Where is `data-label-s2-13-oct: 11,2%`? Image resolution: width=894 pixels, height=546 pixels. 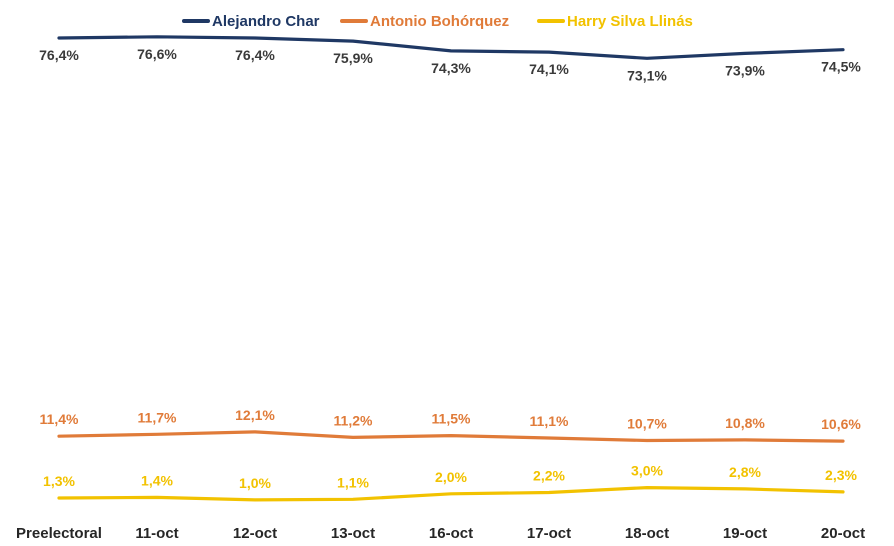
data-label-s2-13-oct: 11,2% is located at coordinates (353, 420).